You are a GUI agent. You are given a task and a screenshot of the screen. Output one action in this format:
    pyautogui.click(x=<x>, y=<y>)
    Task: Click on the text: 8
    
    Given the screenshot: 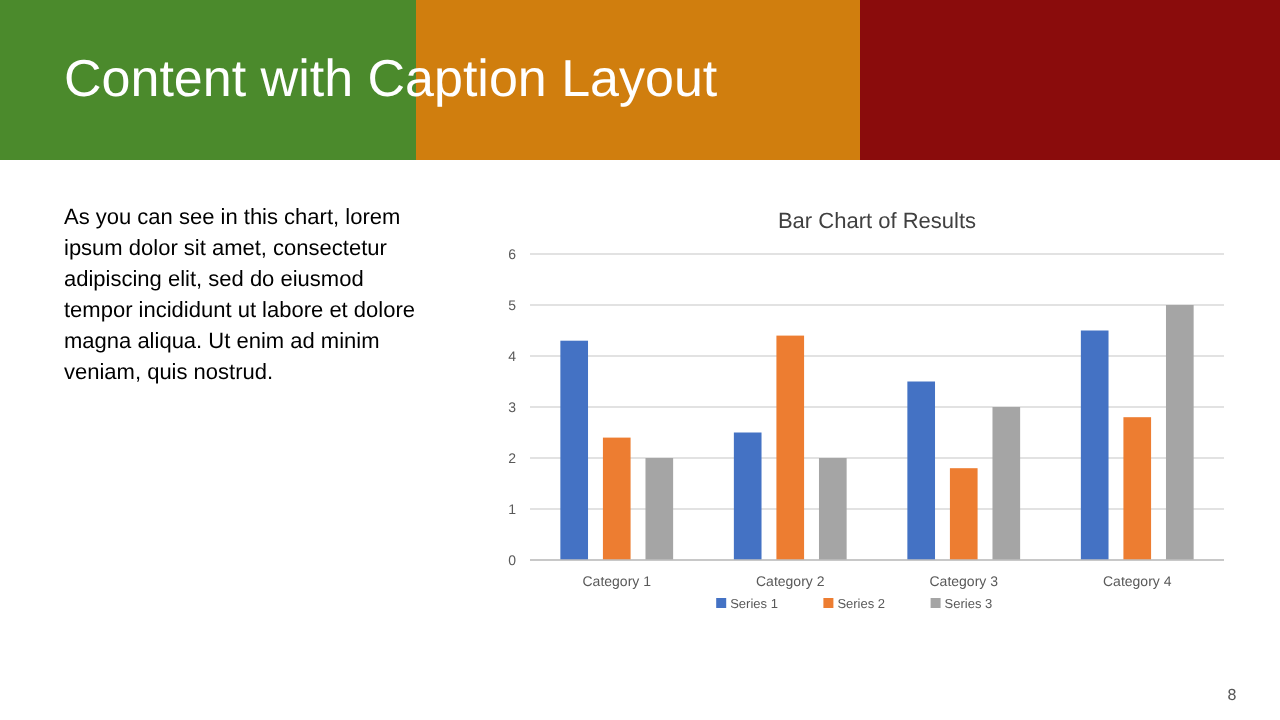 What is the action you would take?
    pyautogui.click(x=1232, y=695)
    